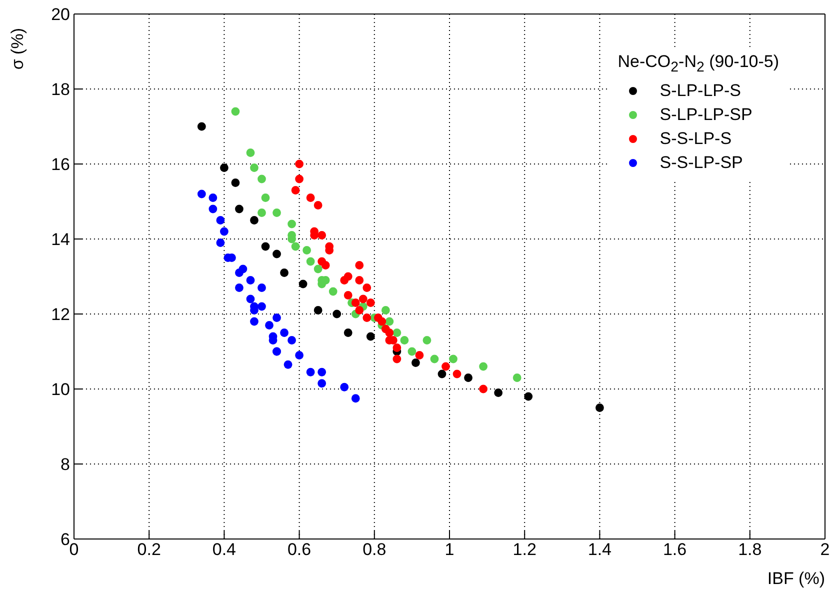  What do you see at coordinates (674, 550) in the screenshot?
I see `x-tick-label: 1.6` at bounding box center [674, 550].